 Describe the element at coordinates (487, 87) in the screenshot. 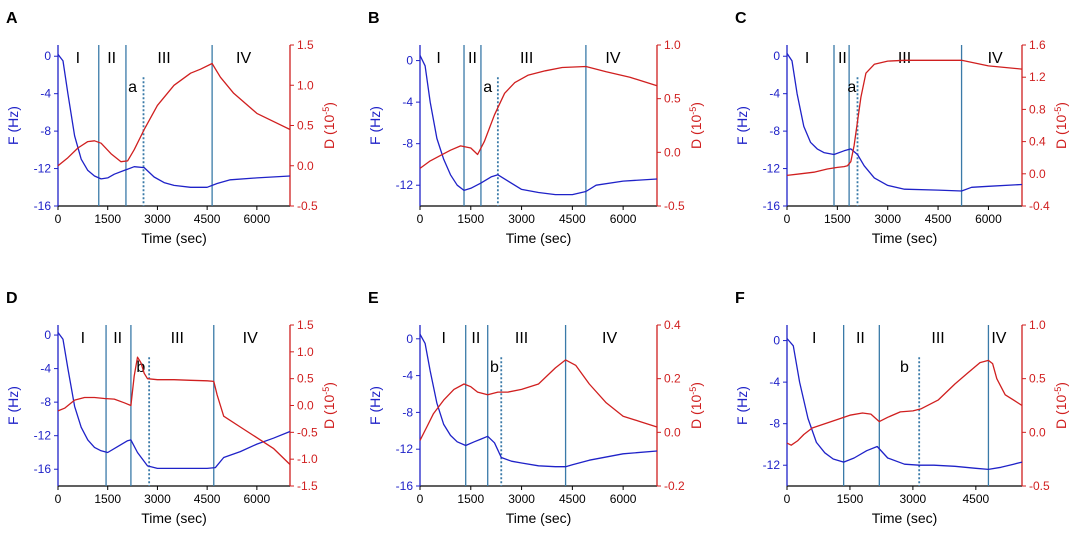

I see `event-marker-label: a` at that location.